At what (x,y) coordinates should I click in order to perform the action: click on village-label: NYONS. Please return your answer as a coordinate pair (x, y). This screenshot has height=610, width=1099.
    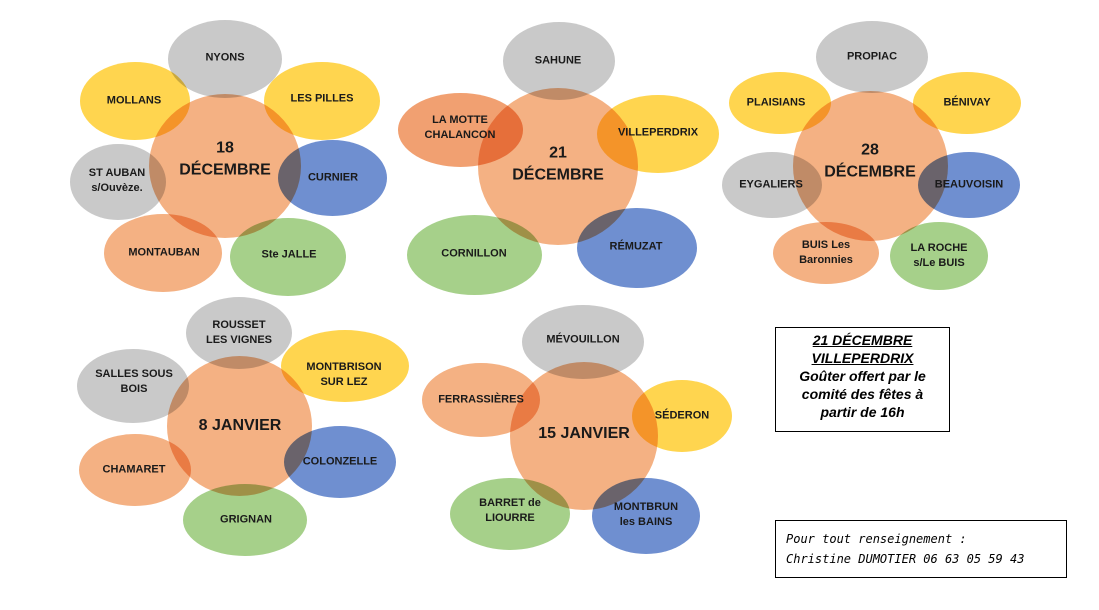
    Looking at the image, I should click on (225, 57).